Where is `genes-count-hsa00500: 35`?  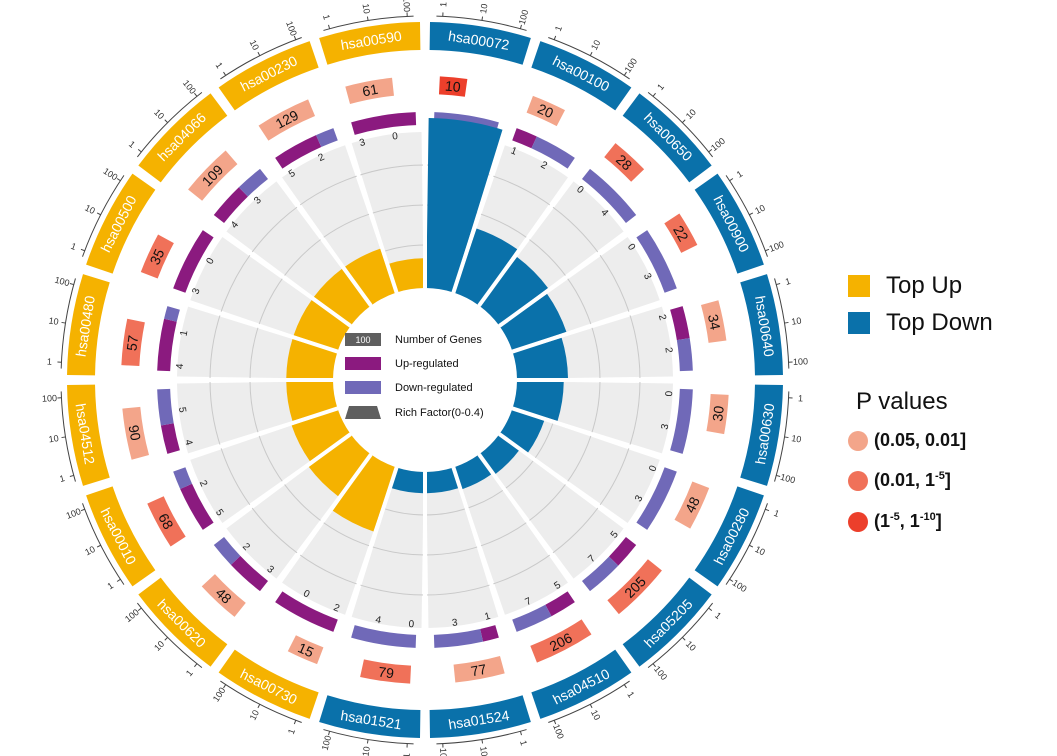
genes-count-hsa00500: 35 is located at coordinates (156, 256).